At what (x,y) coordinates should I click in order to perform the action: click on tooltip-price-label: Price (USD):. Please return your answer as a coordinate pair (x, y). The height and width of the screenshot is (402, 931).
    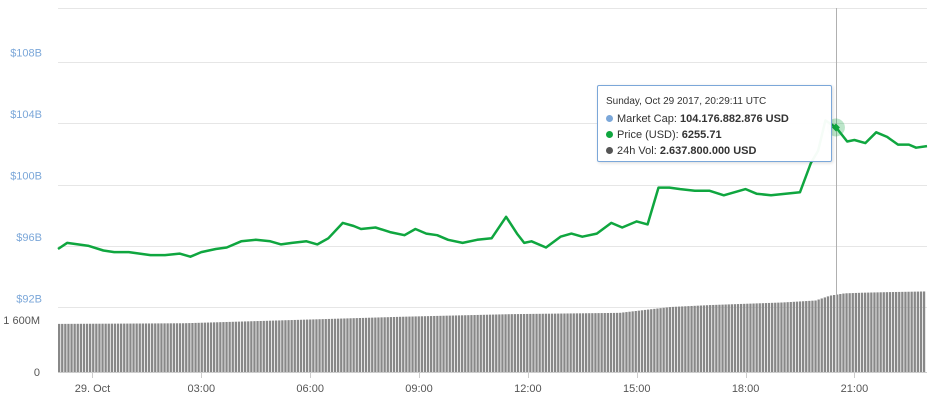
    Looking at the image, I should click on (648, 135).